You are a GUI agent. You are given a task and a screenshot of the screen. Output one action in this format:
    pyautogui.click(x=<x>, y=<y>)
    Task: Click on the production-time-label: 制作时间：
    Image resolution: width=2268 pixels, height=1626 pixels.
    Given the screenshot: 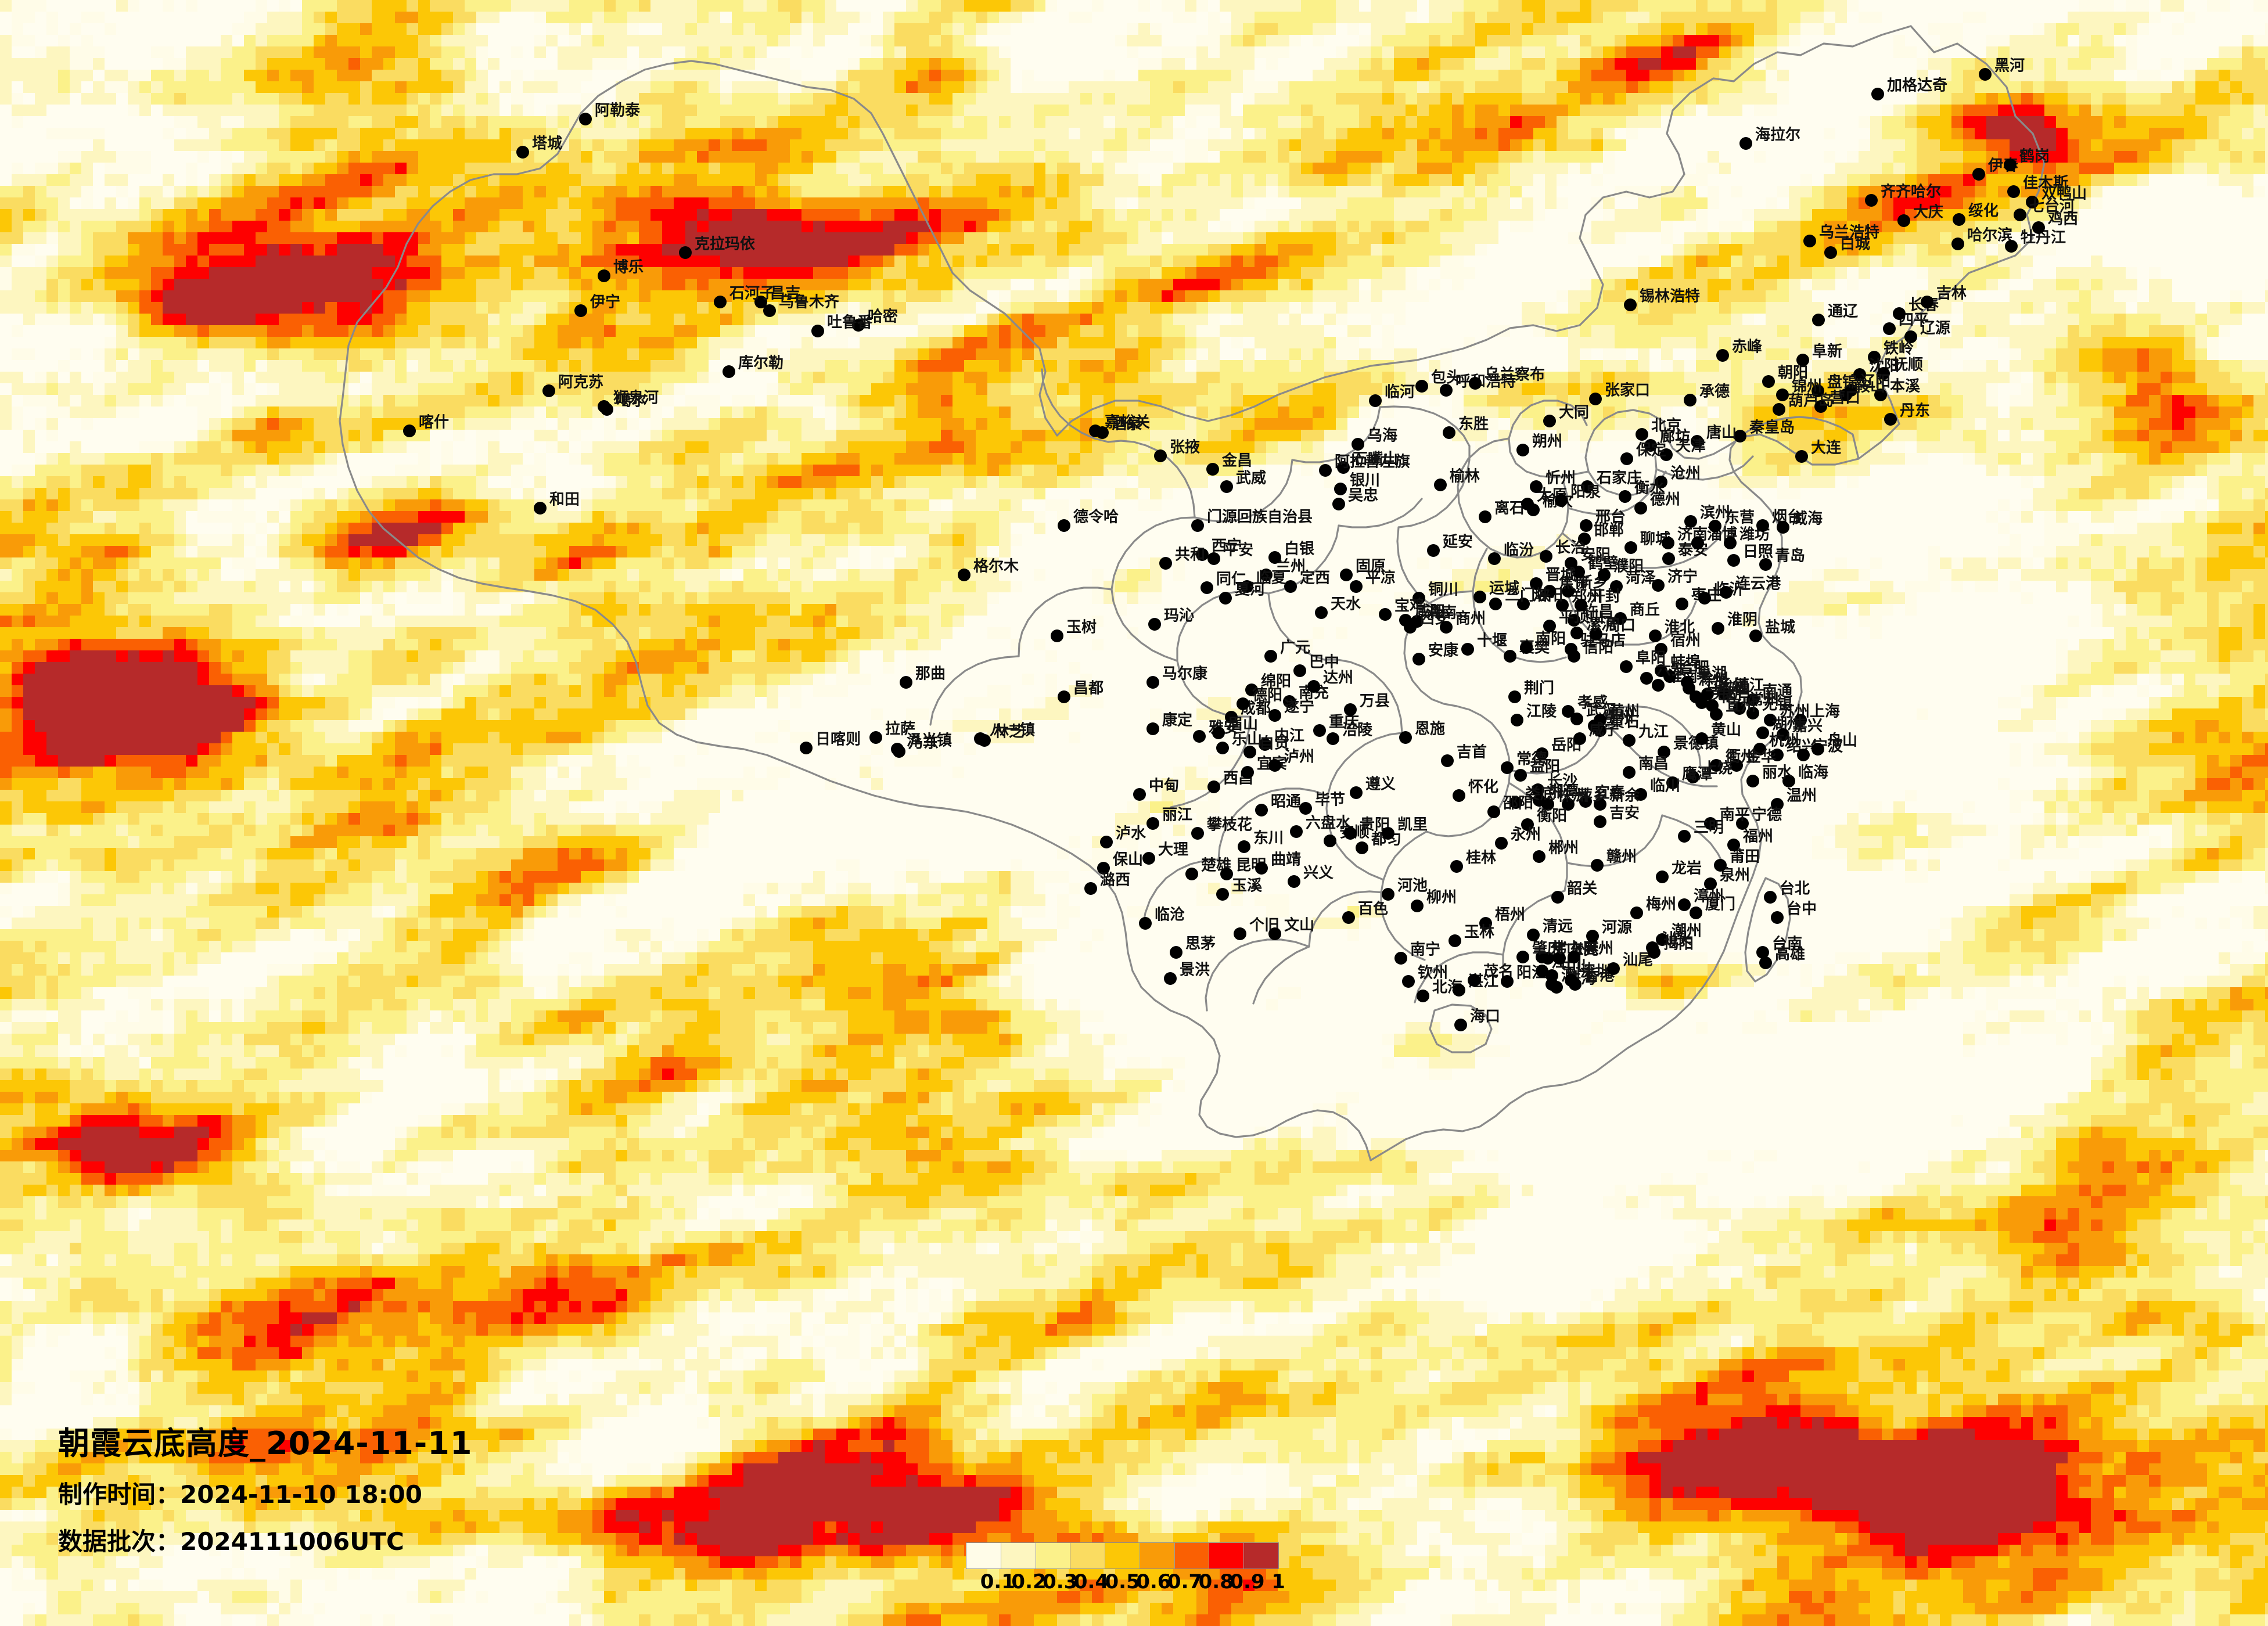 What is the action you would take?
    pyautogui.click(x=119, y=1494)
    